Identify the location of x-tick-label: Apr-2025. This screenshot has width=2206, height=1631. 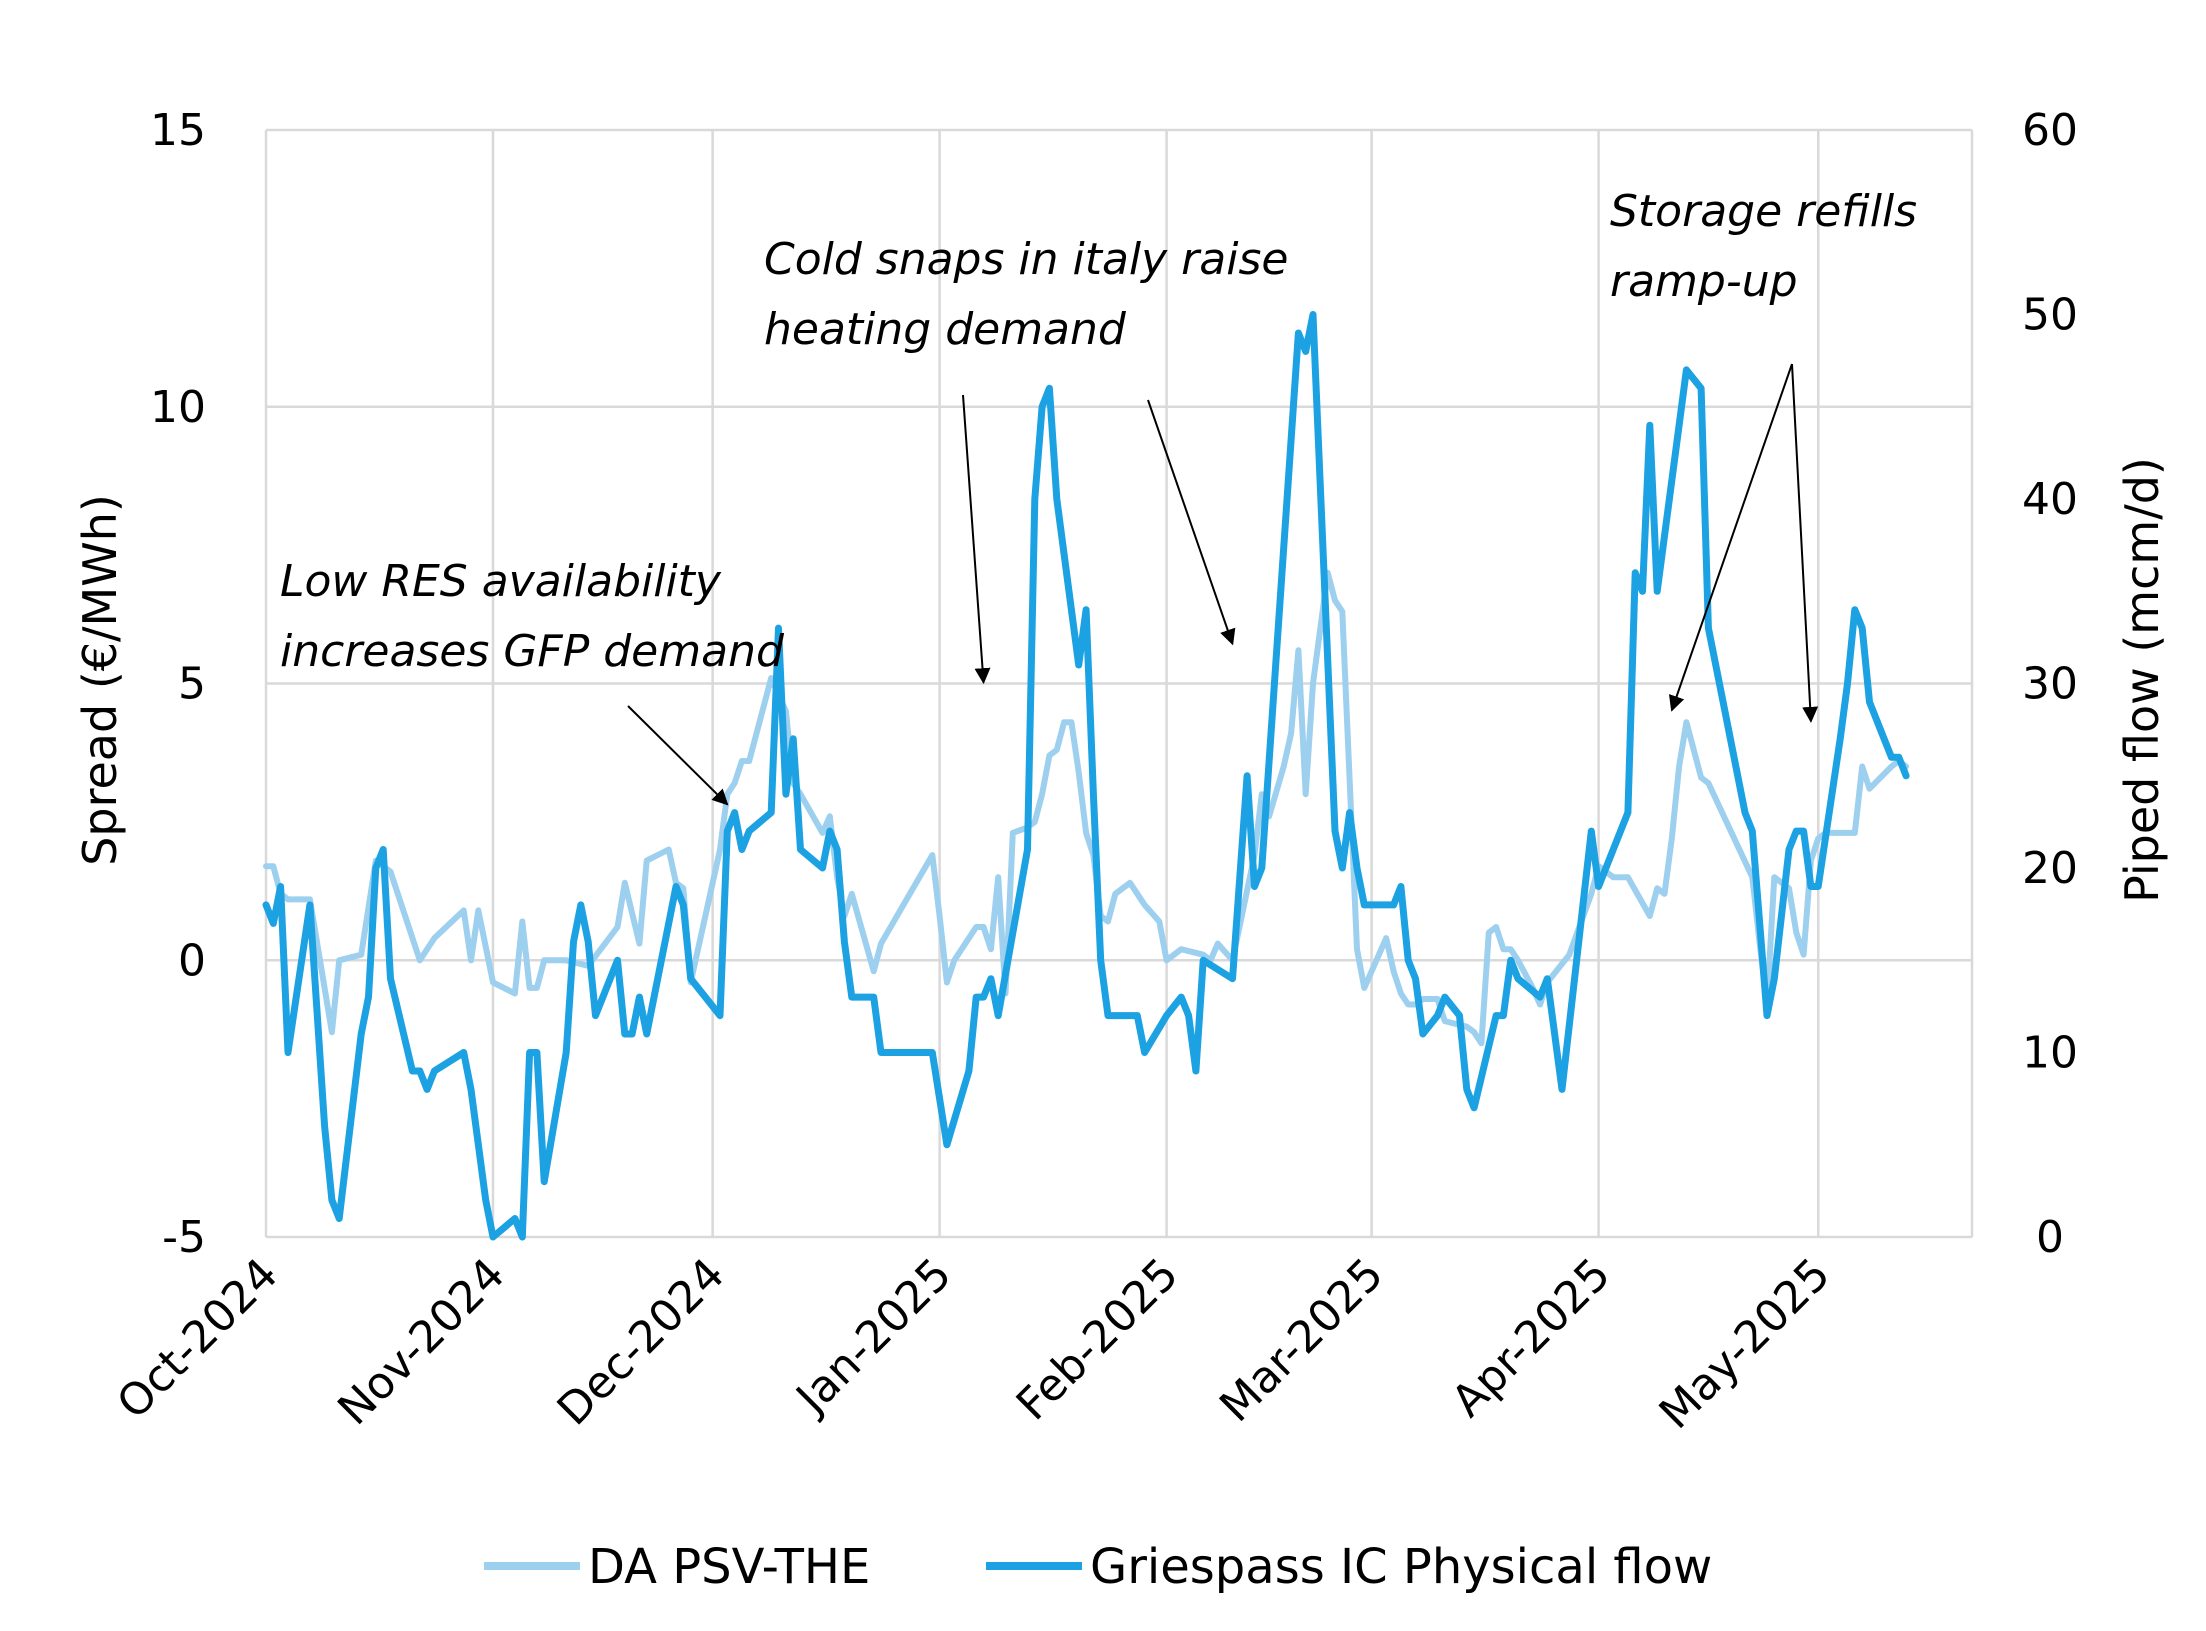
(1531, 1338).